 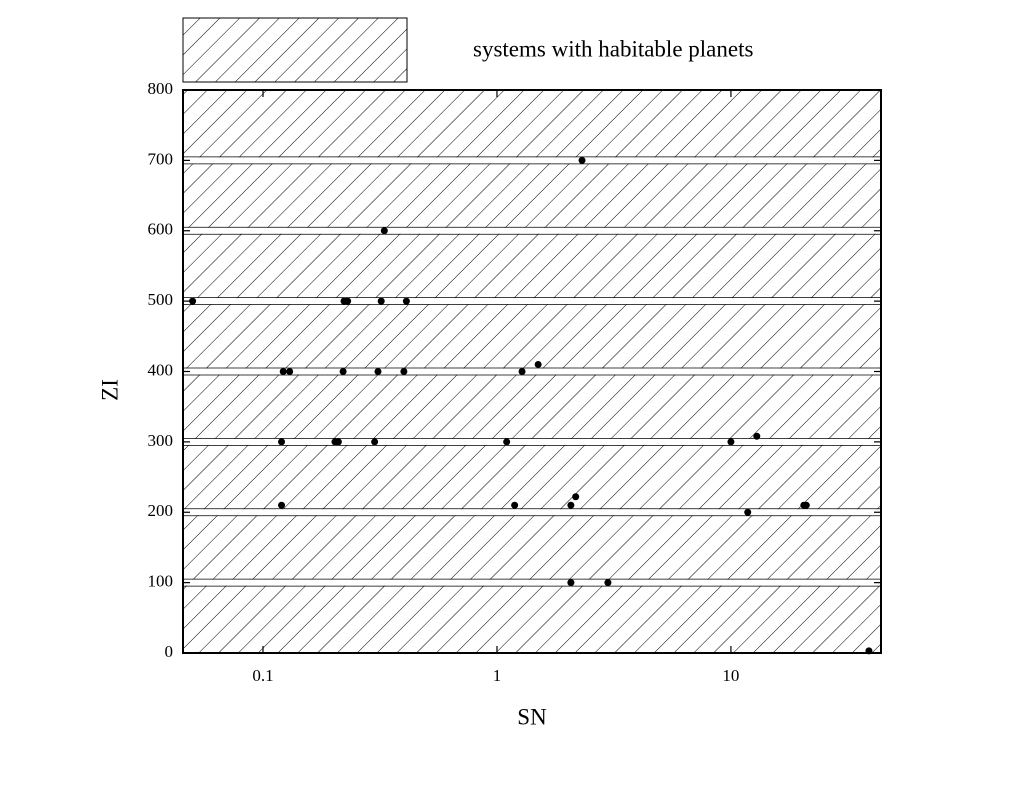 What do you see at coordinates (161, 88) in the screenshot?
I see `y-tick-label: 800` at bounding box center [161, 88].